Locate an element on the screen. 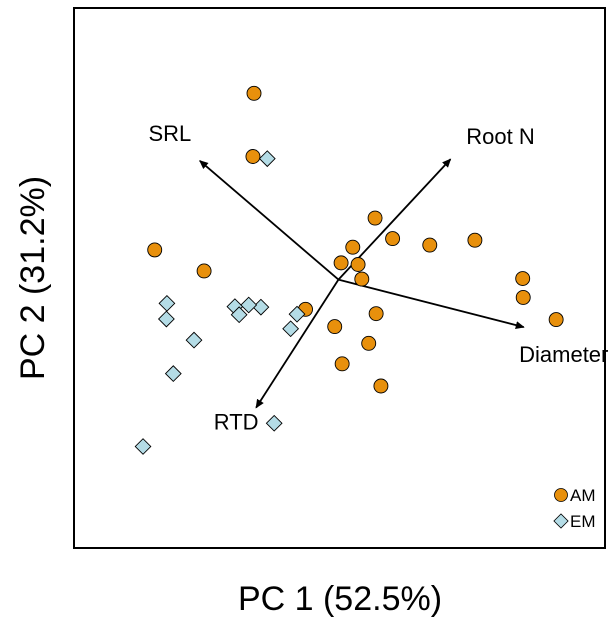 The height and width of the screenshot is (623, 614). vector-arrow-srl is located at coordinates (269, 220).